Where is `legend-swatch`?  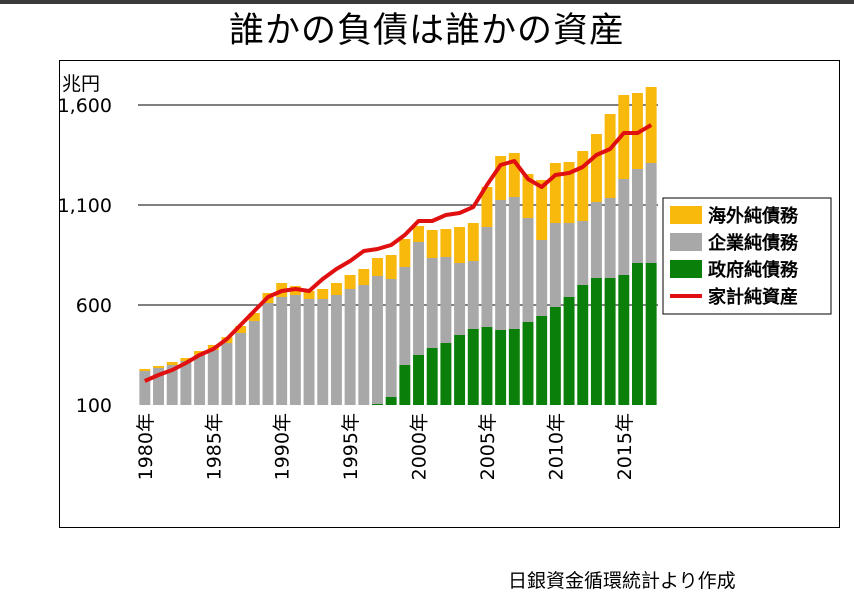 legend-swatch is located at coordinates (686, 215).